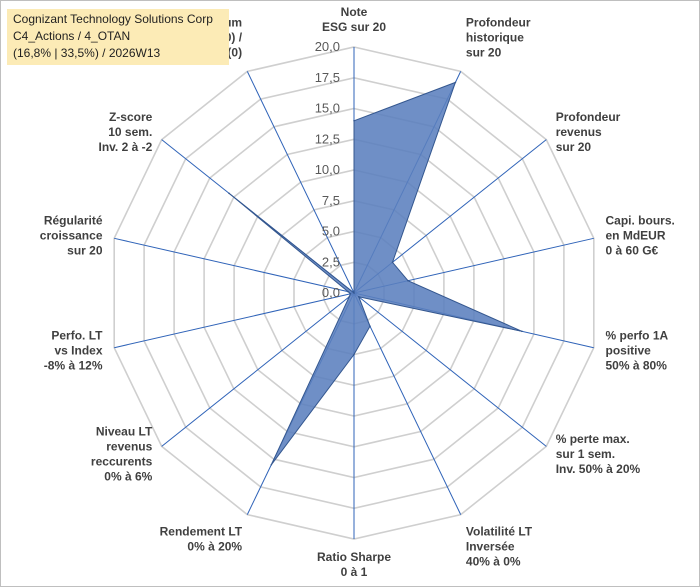  What do you see at coordinates (124, 431) in the screenshot?
I see `axis-label-10: Niveau LT` at bounding box center [124, 431].